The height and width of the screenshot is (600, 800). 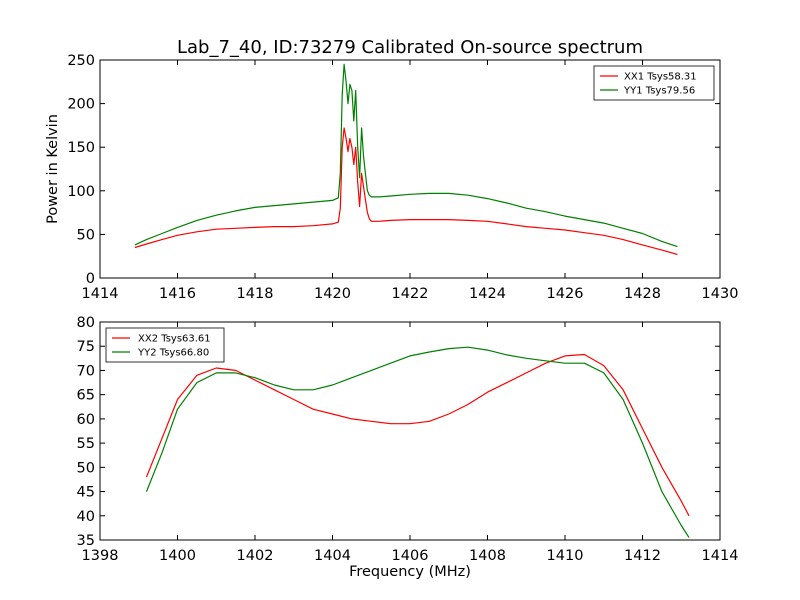 I want to click on y-tick-label: 55, so click(x=86, y=444).